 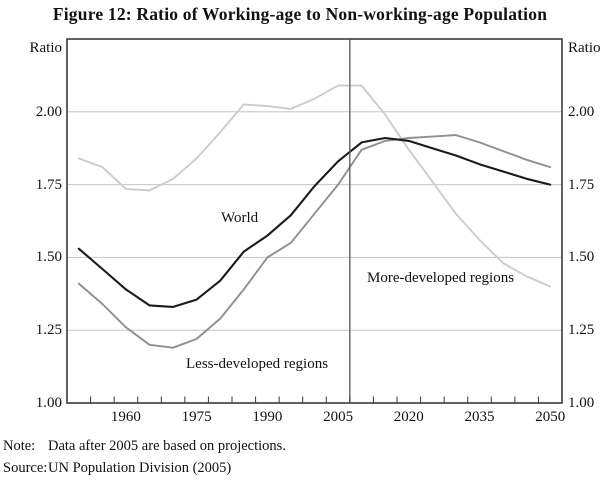 I want to click on series-label-more-developed: More-developed regions, so click(x=441, y=278).